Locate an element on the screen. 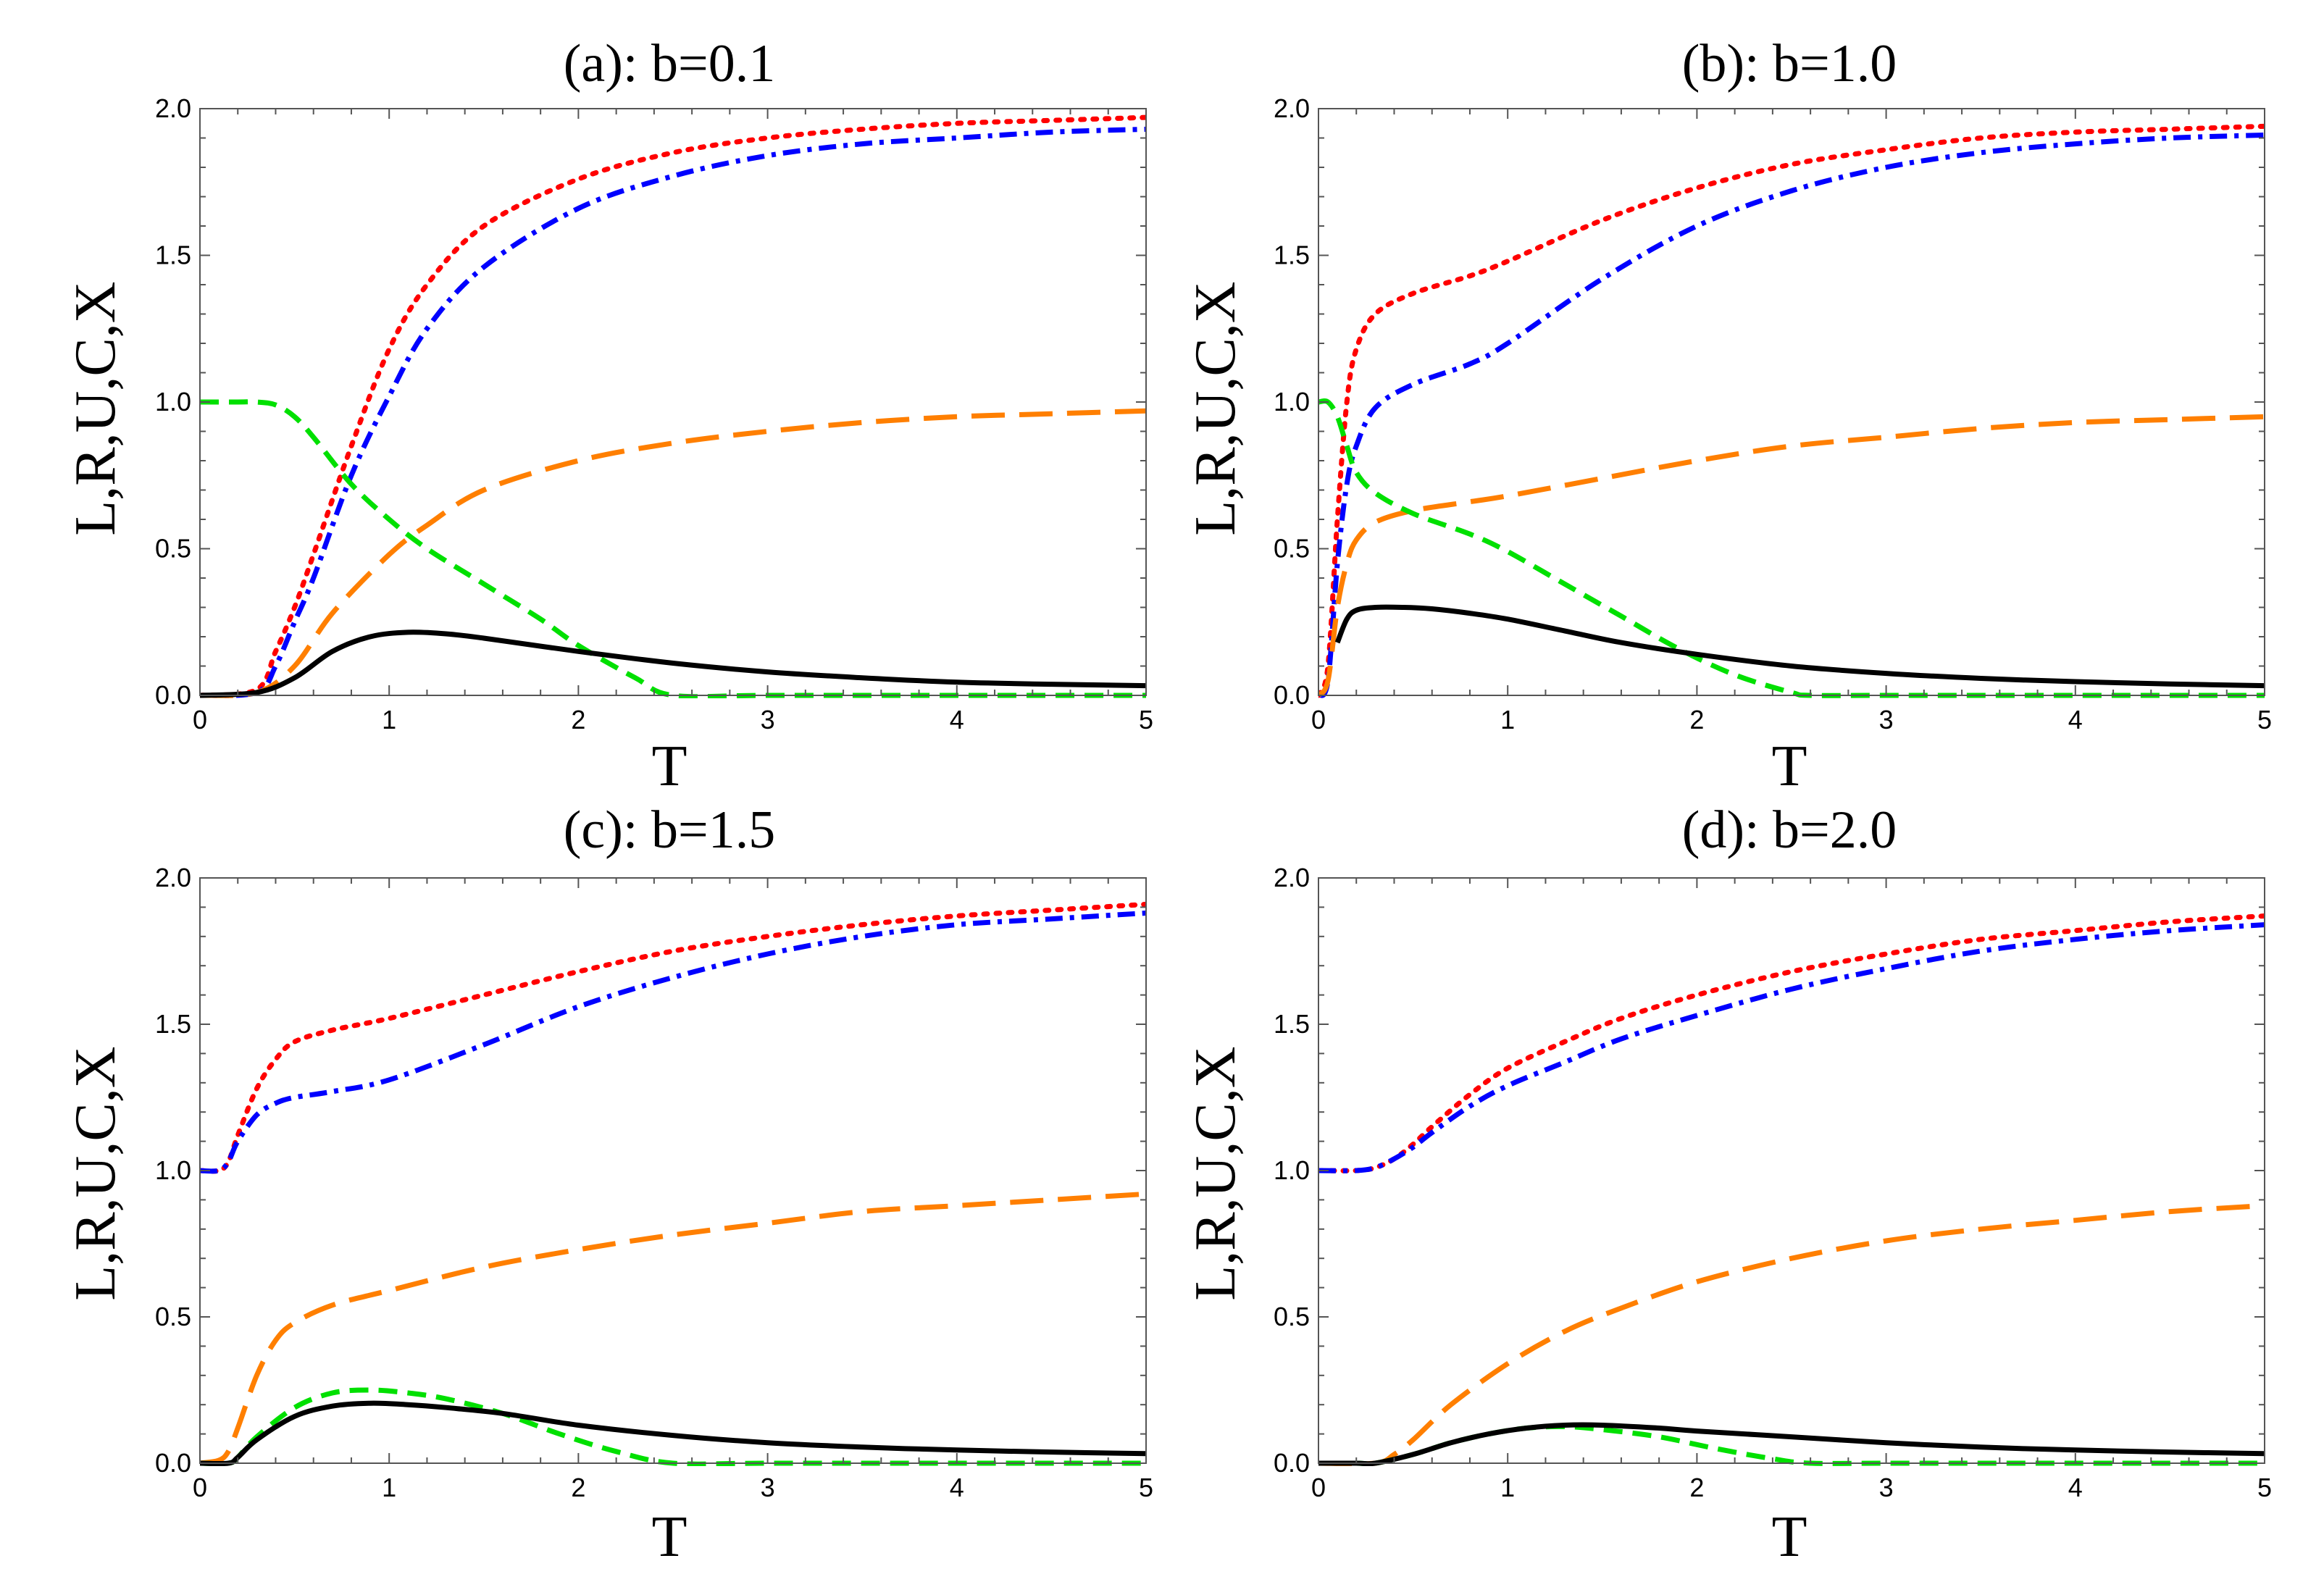 The width and height of the screenshot is (2324, 1582). panel-title: (a): b=0.1 is located at coordinates (669, 63).